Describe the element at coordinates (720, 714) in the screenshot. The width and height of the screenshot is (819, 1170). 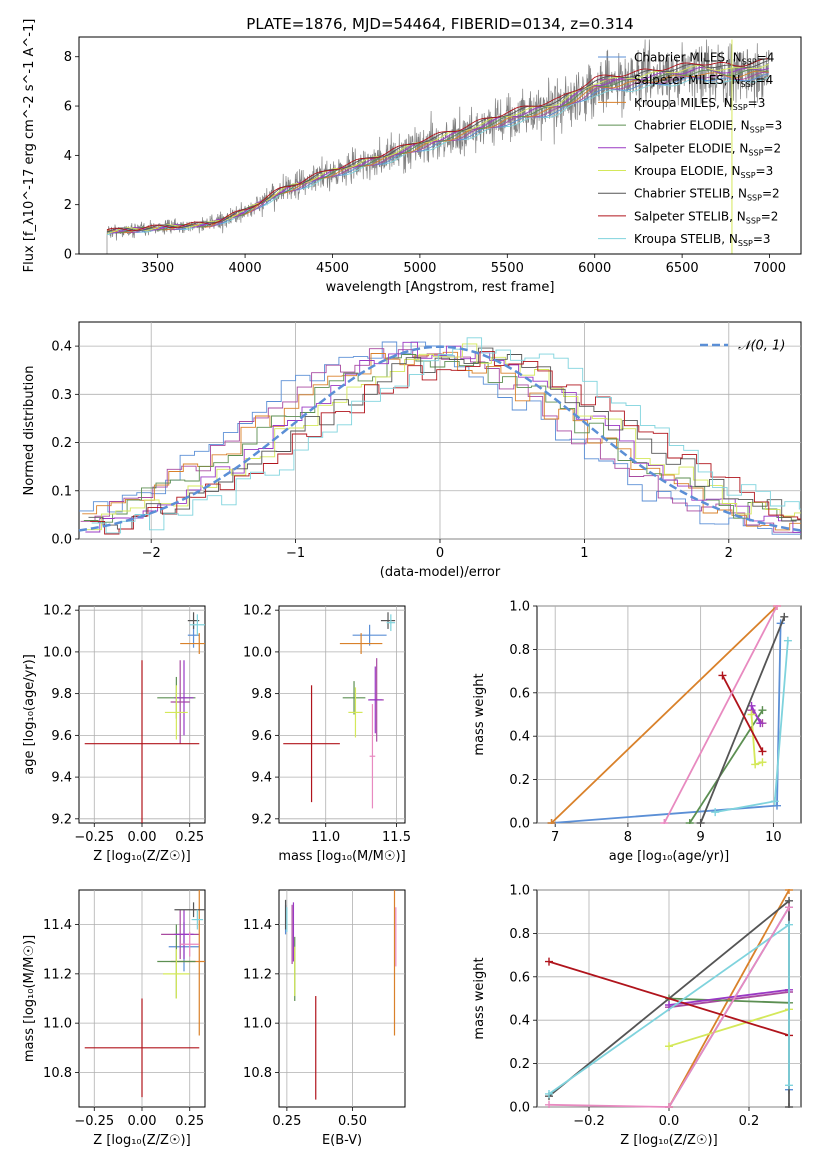
I see `weight-line-pink` at that location.